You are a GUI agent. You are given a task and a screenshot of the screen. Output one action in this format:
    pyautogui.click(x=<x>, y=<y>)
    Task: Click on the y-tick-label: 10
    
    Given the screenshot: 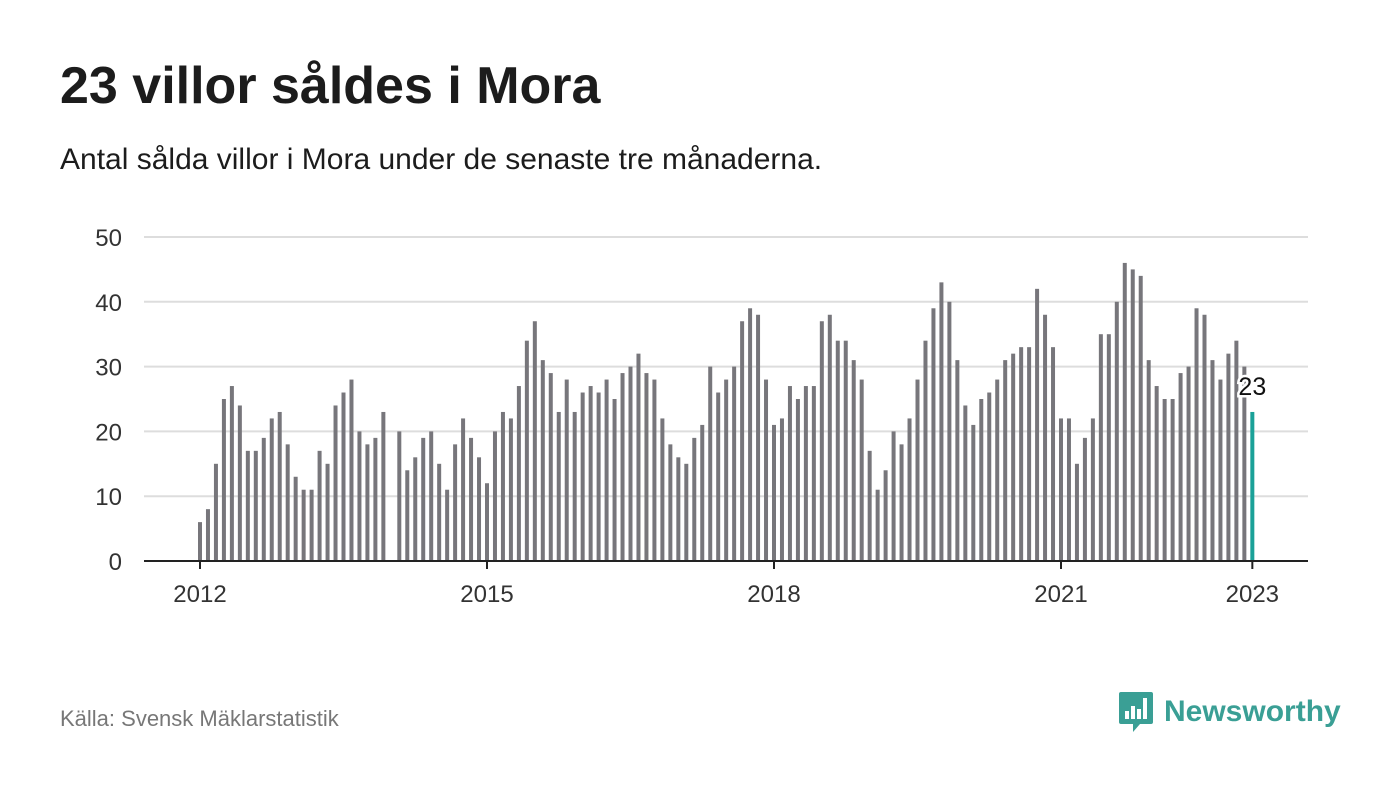 What is the action you would take?
    pyautogui.click(x=108, y=497)
    